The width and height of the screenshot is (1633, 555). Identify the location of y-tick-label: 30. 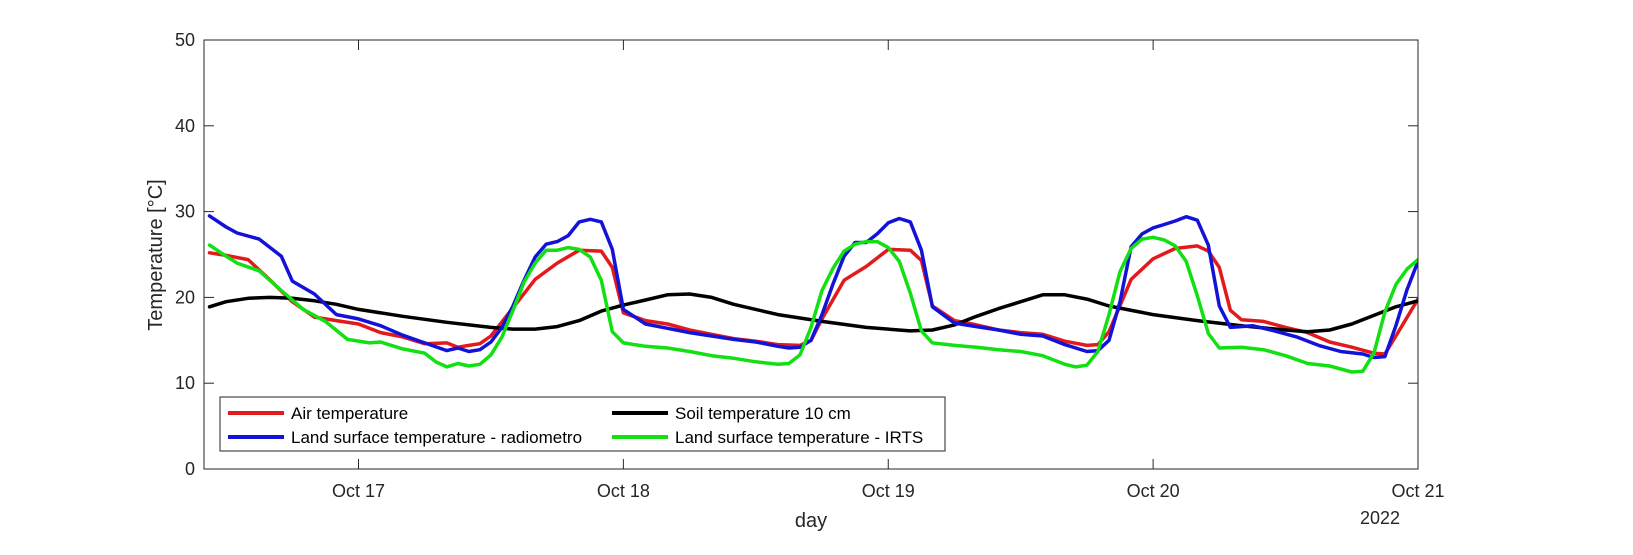
(185, 212).